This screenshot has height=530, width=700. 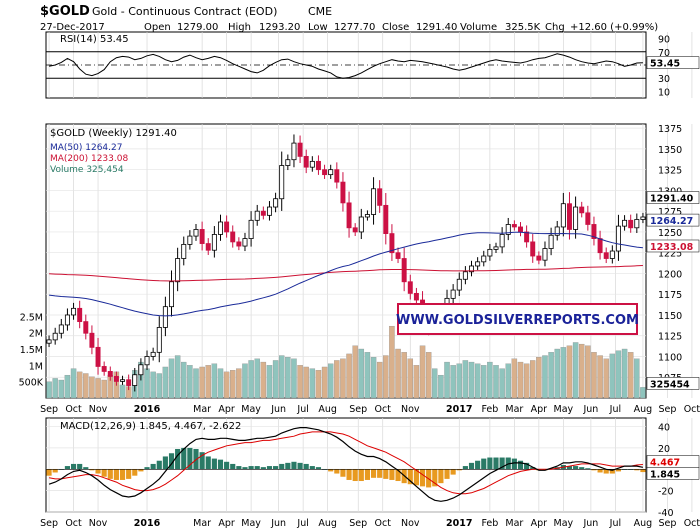 What do you see at coordinates (383, 409) in the screenshot?
I see `x-tick-label: Oct` at bounding box center [383, 409].